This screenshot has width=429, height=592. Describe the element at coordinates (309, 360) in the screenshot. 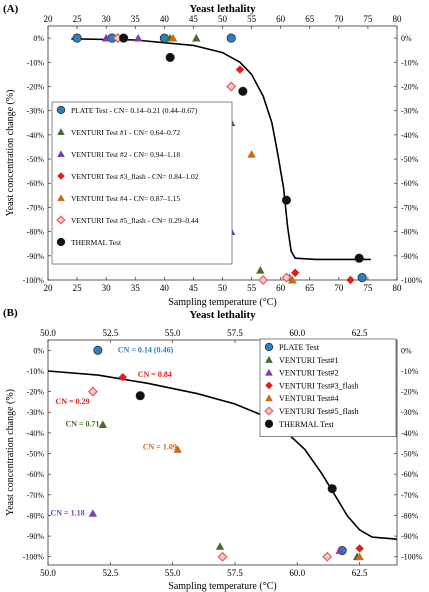

I see `legend-label-2: VENTURI Test#1` at that location.